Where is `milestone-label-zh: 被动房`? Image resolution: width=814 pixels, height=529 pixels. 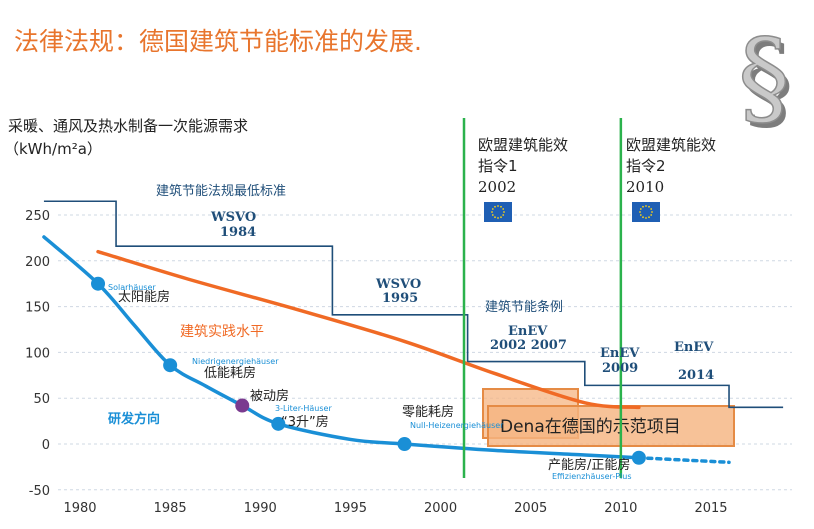 milestone-label-zh: 被动房 is located at coordinates (269, 396).